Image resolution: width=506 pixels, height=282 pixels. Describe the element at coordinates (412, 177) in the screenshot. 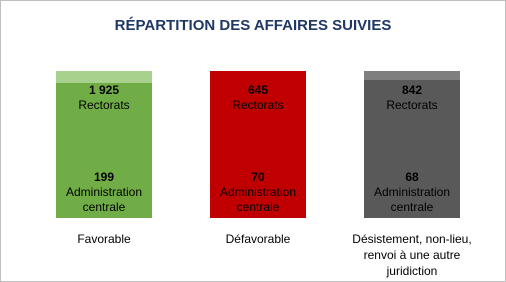

I see `data-label: 68` at that location.